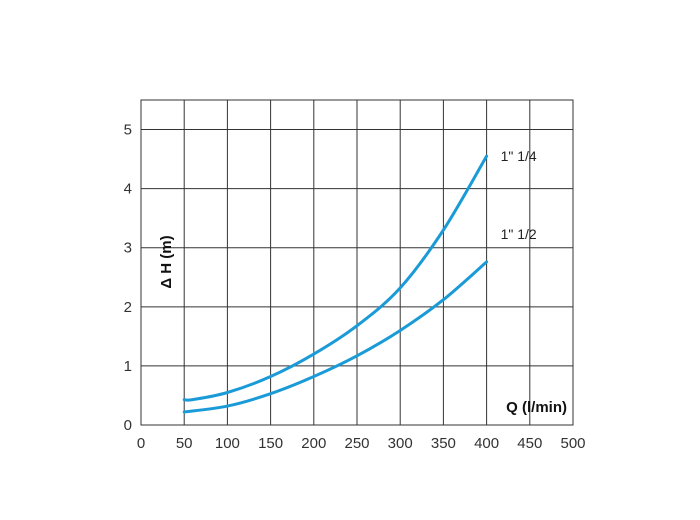 This screenshot has width=700, height=520. What do you see at coordinates (128, 425) in the screenshot?
I see `y-tick-label: 0` at bounding box center [128, 425].